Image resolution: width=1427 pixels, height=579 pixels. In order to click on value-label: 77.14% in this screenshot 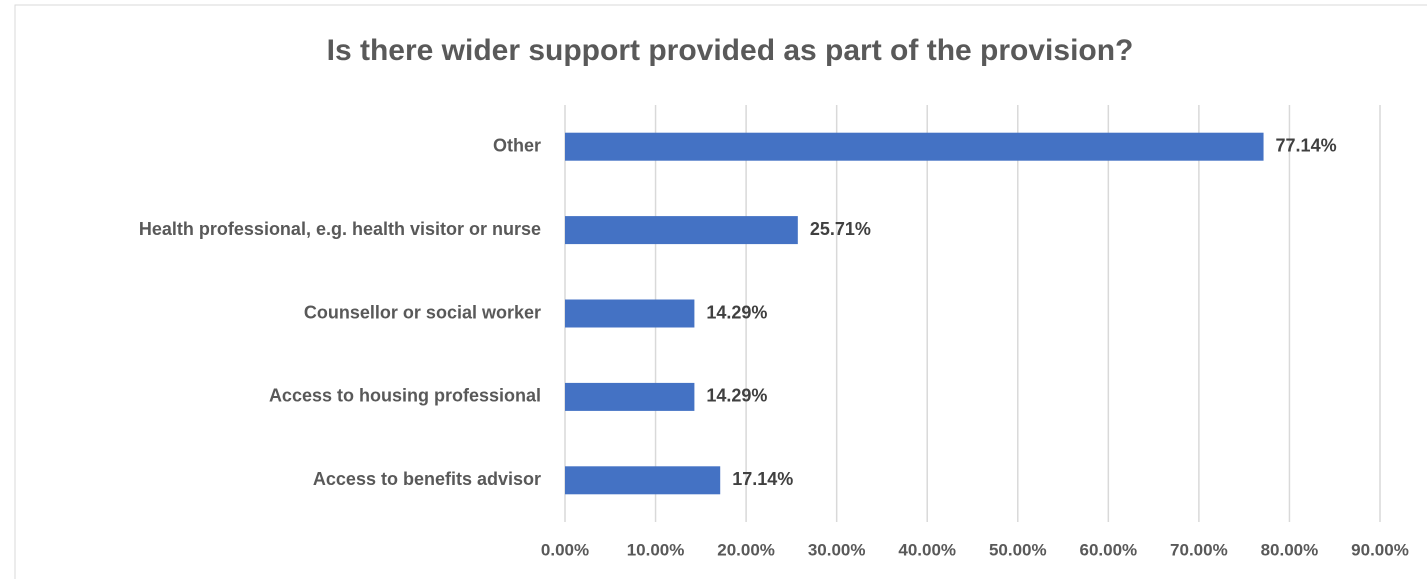, I will do `click(1306, 145)`.